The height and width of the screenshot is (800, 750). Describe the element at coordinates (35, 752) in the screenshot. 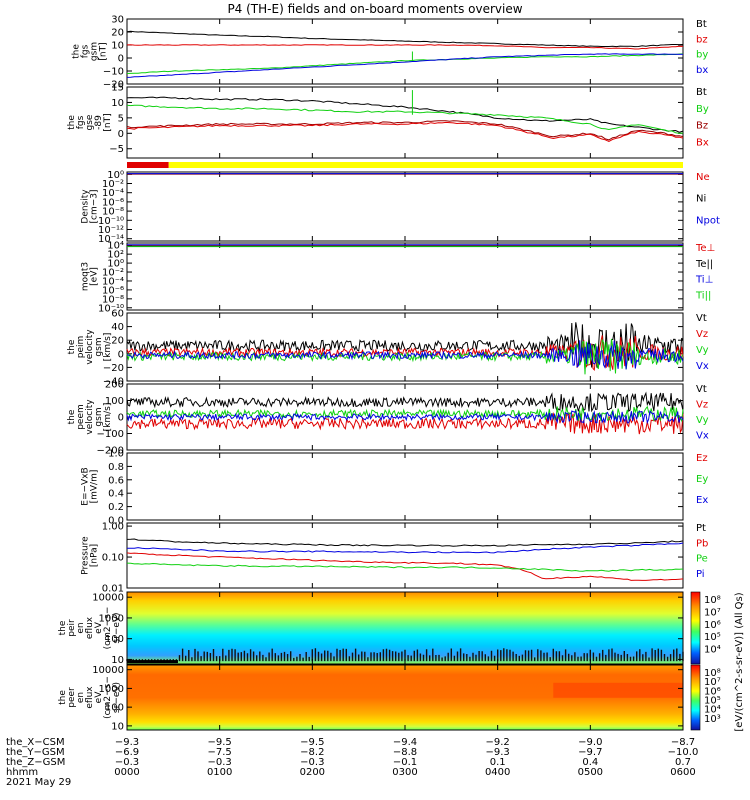

I see `x-axis-row-label: the_Y−GSM` at that location.